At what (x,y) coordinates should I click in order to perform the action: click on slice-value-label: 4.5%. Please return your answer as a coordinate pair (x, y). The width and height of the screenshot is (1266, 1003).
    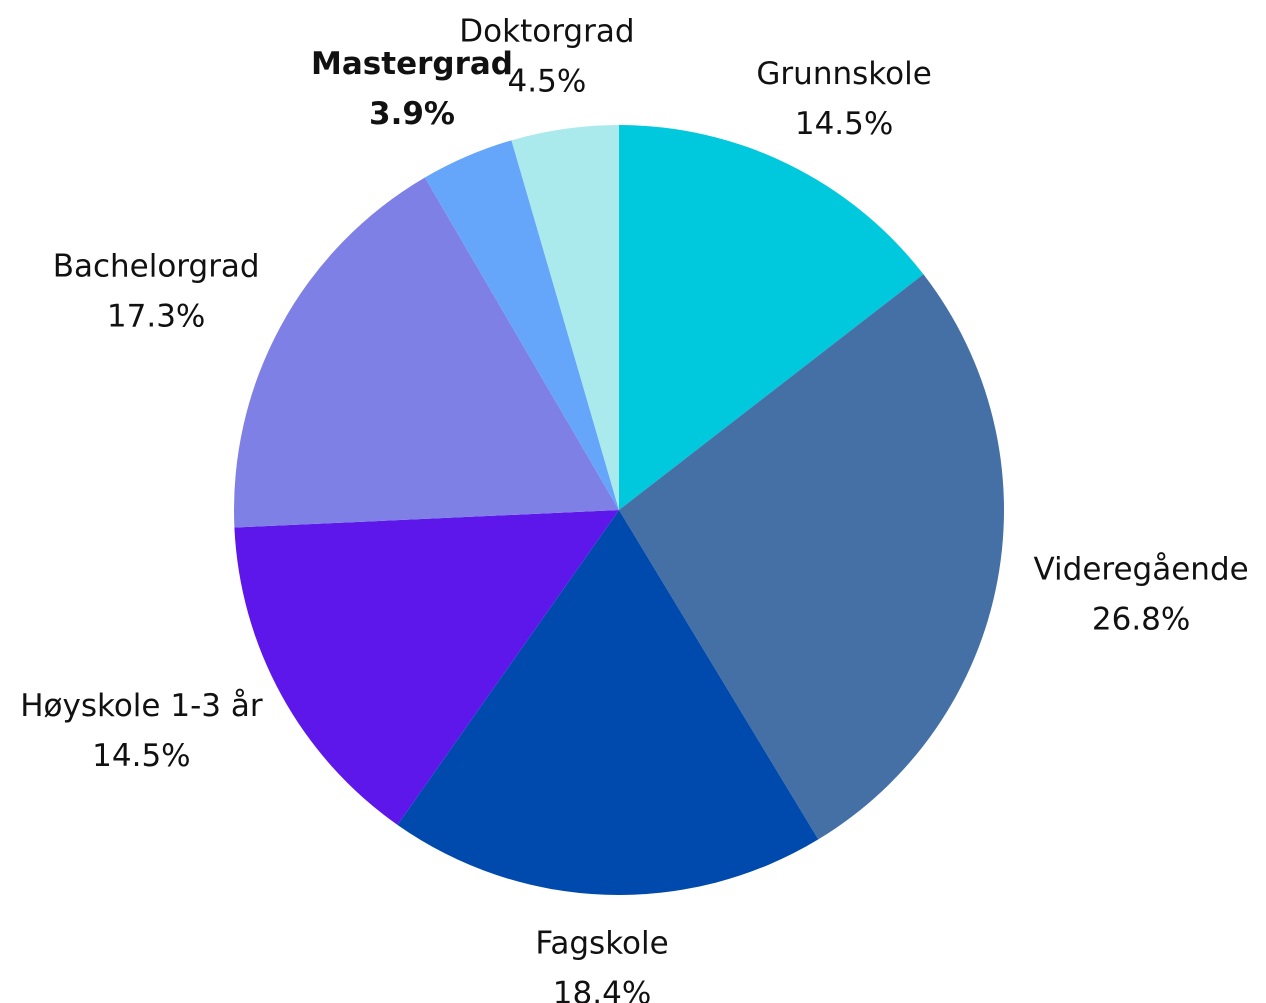
    Looking at the image, I should click on (547, 82).